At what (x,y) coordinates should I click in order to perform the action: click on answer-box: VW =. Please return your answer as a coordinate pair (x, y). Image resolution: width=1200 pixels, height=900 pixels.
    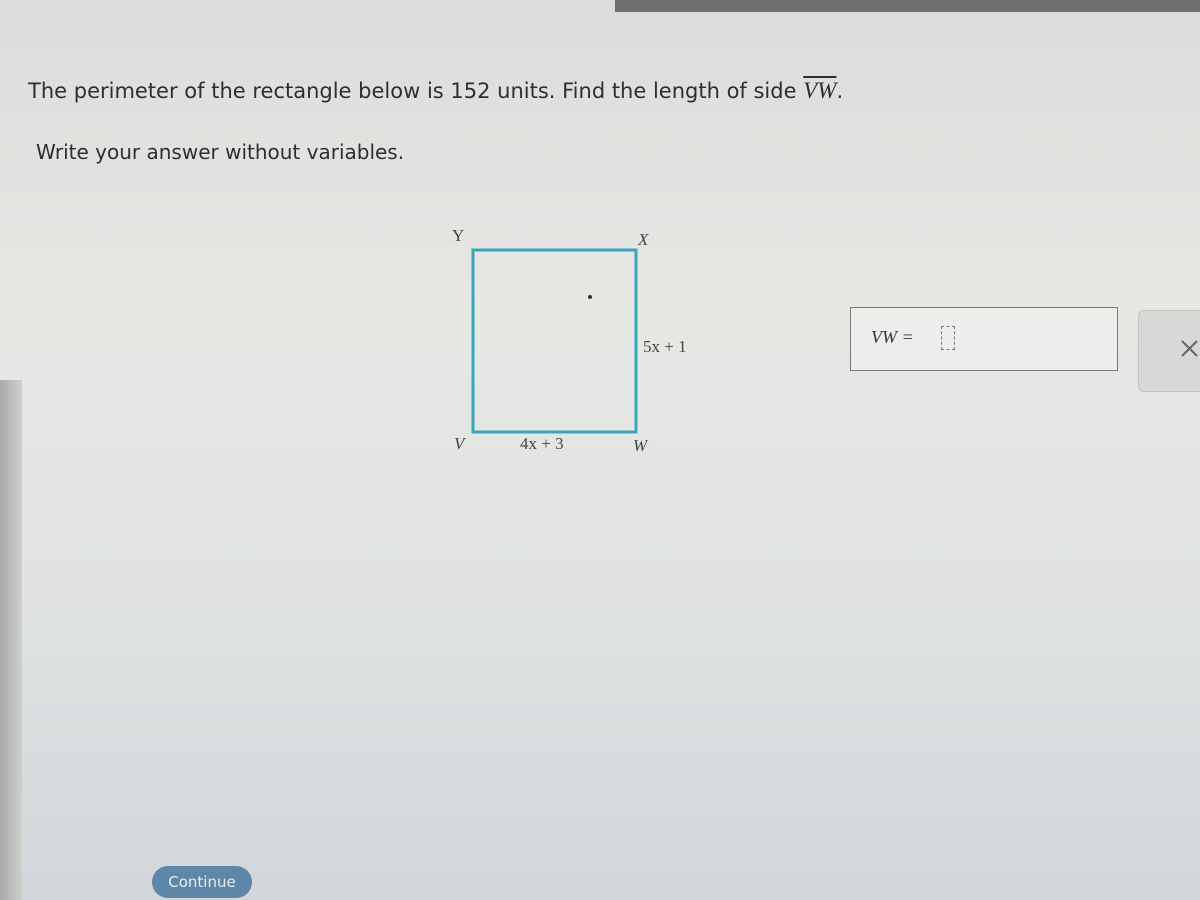
    Looking at the image, I should click on (984, 339).